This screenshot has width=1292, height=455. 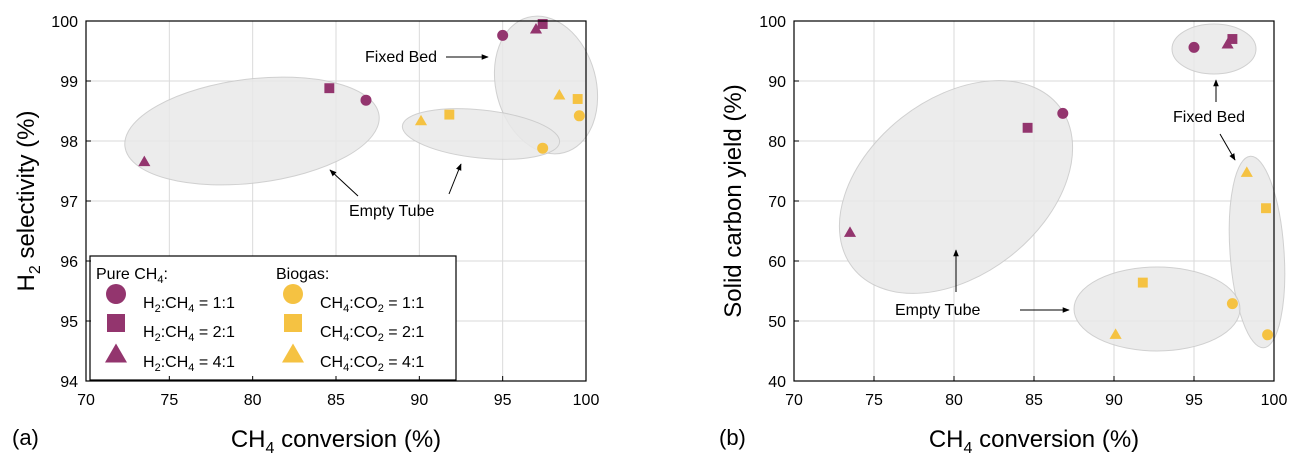 What do you see at coordinates (777, 82) in the screenshot?
I see `panel-b-ytick-label: 90` at bounding box center [777, 82].